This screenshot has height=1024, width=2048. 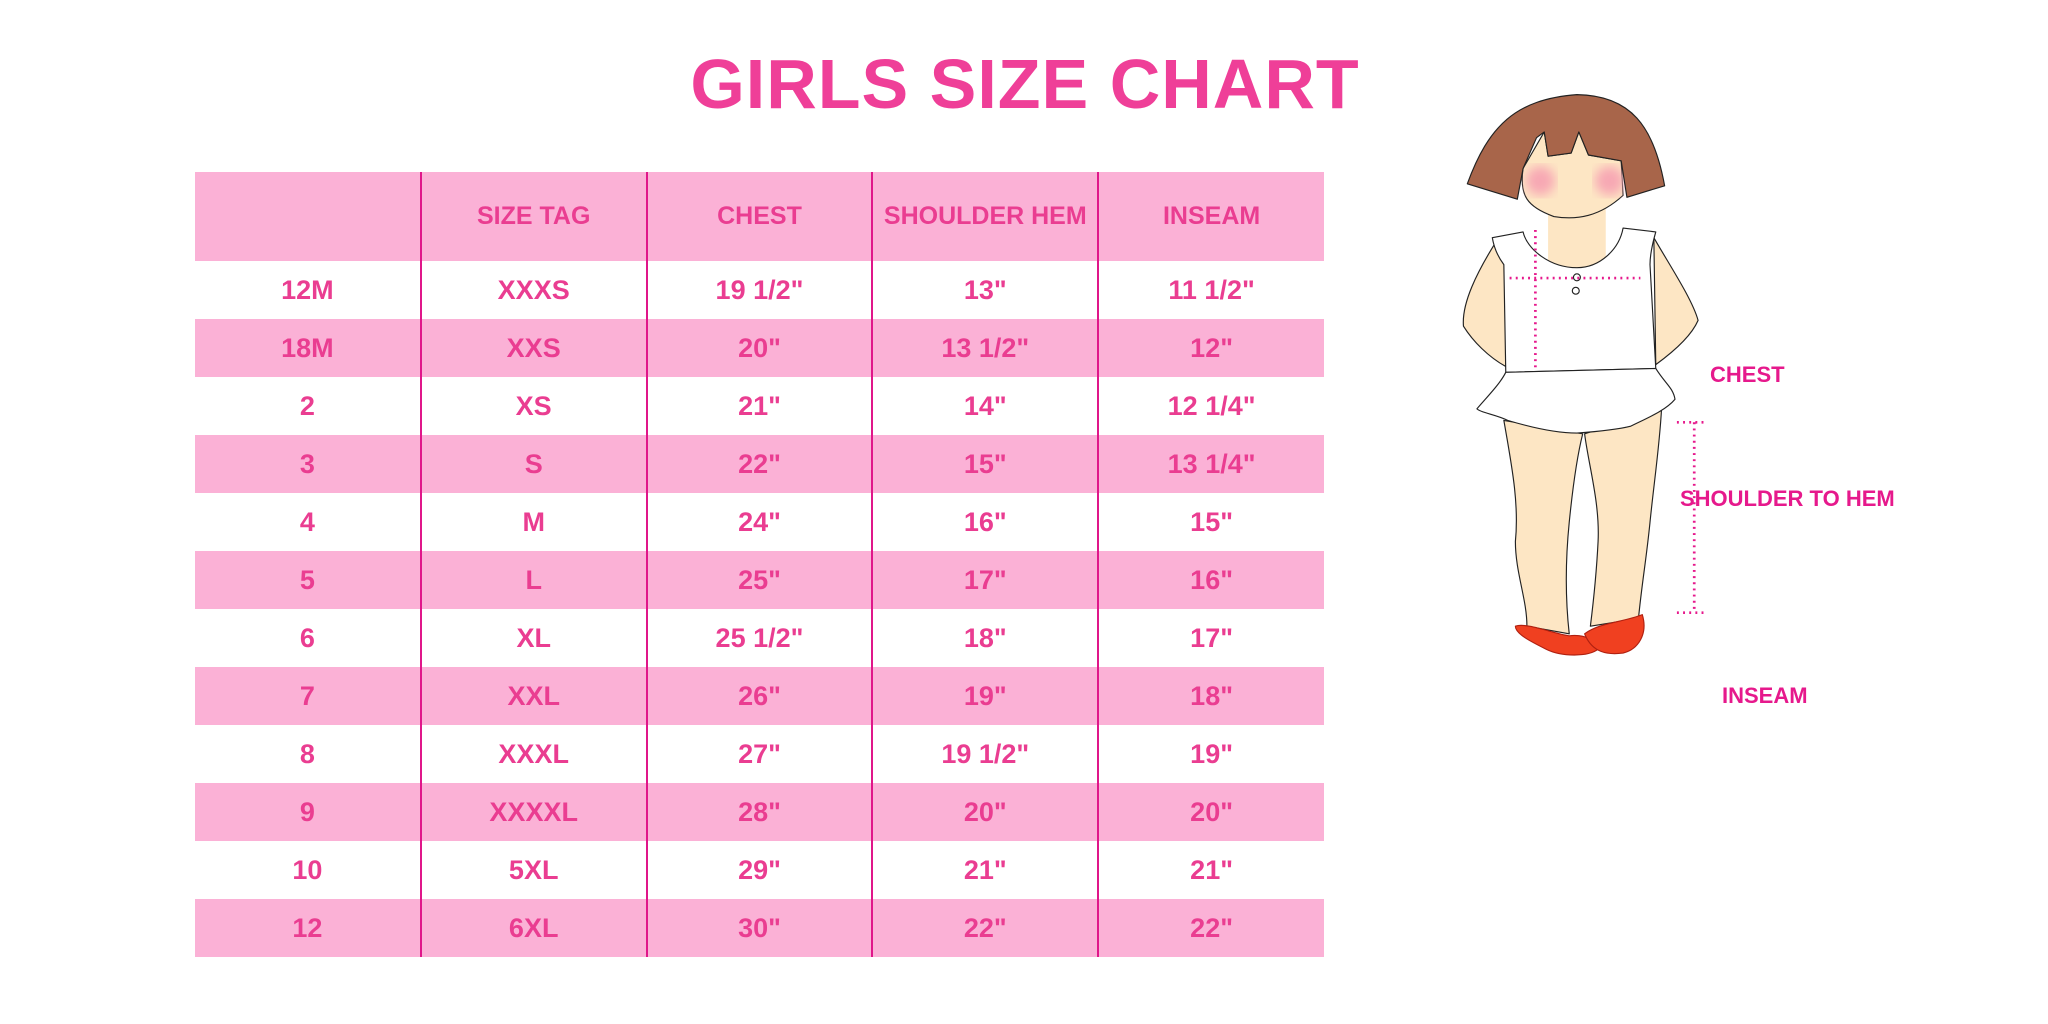 I want to click on table-cell: L, so click(x=533, y=580).